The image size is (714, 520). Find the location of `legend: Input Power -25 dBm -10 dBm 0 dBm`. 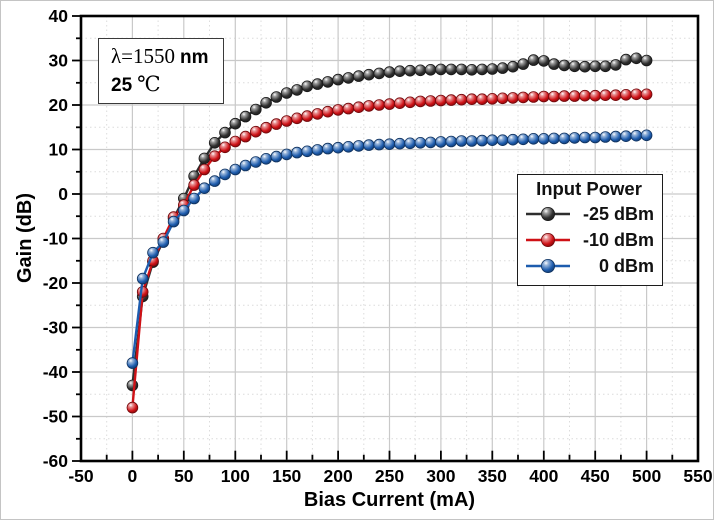

legend: Input Power -25 dBm -10 dBm 0 dBm is located at coordinates (590, 230).